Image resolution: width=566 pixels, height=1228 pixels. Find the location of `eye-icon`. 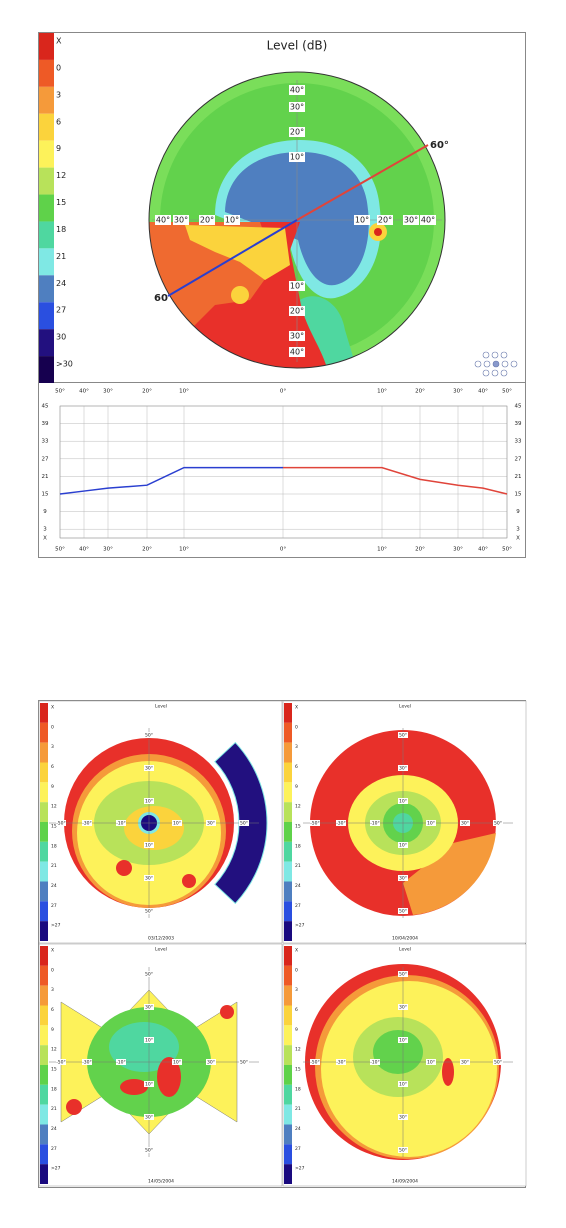

eye-icon is located at coordinates (496, 364).